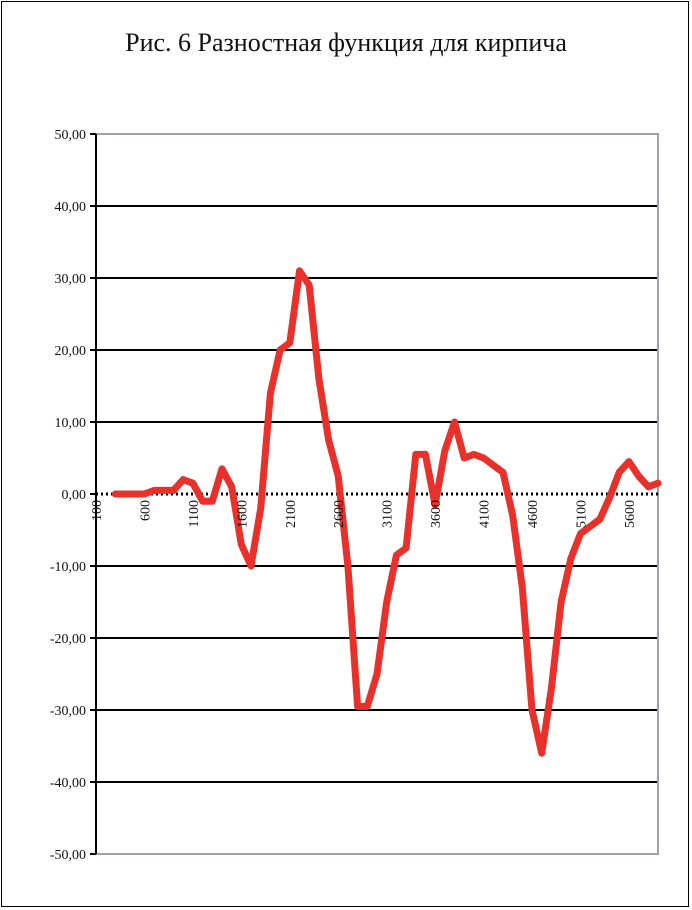 The width and height of the screenshot is (692, 910). Describe the element at coordinates (68, 855) in the screenshot. I see `y-tick-label: -50,00` at that location.